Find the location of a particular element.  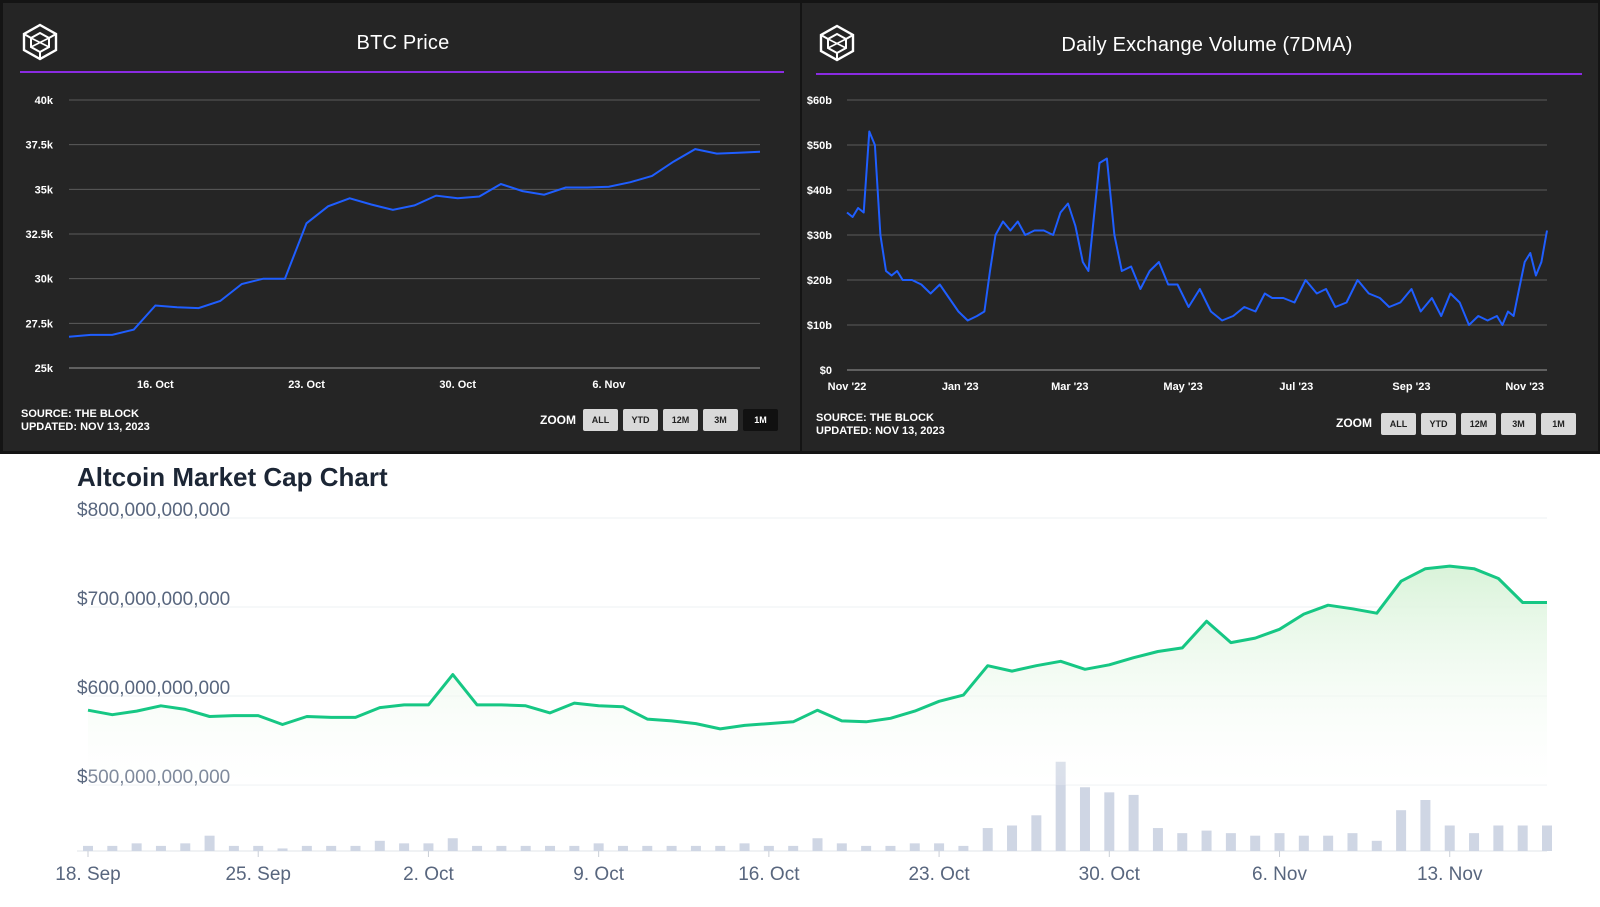

y-tick-label: 37.5k is located at coordinates (39, 146).